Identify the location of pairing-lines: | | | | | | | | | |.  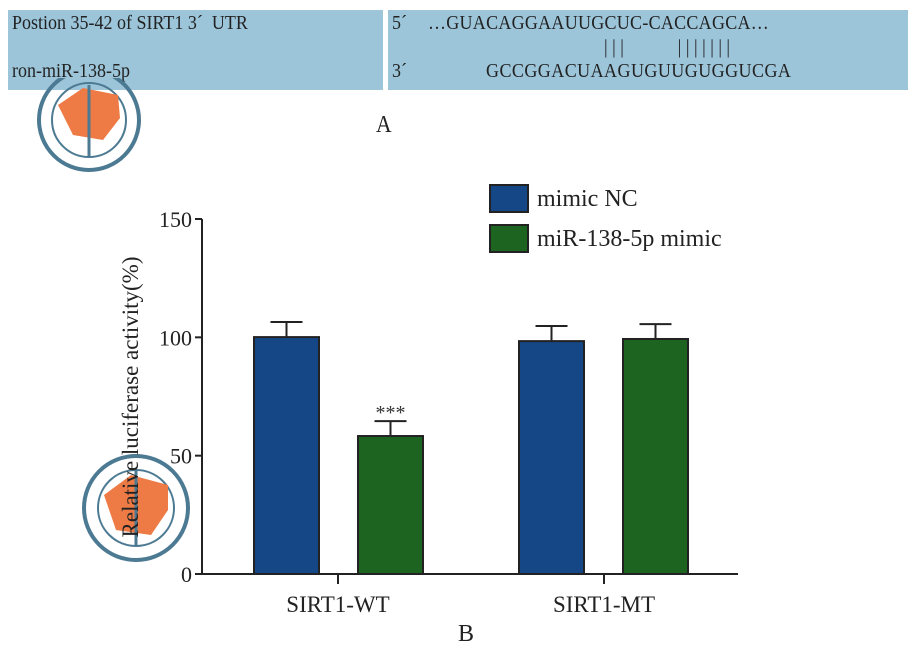
(667, 47).